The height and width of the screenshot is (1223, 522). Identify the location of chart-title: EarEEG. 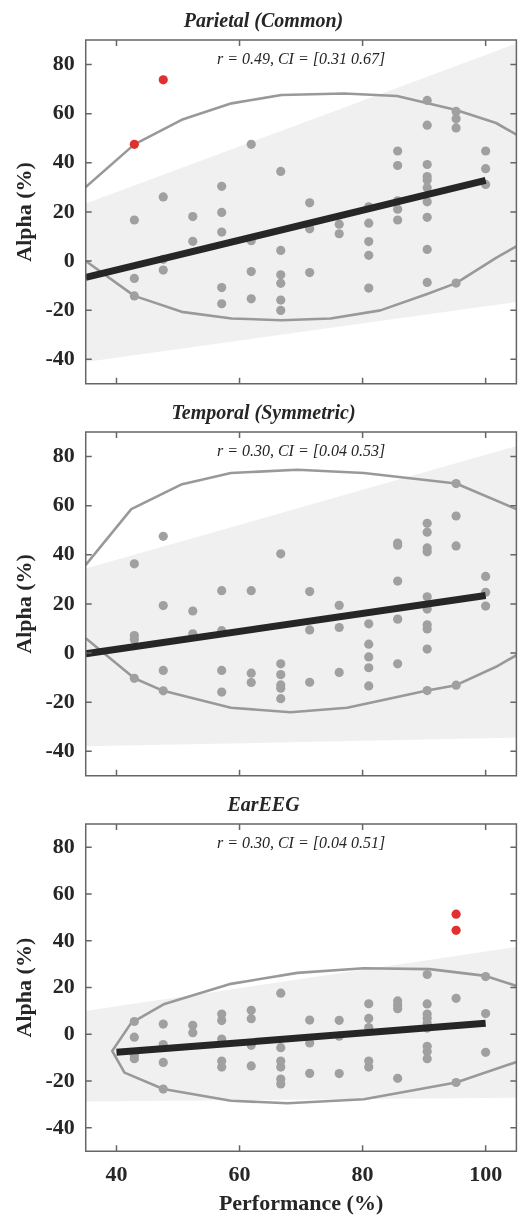
(263, 804).